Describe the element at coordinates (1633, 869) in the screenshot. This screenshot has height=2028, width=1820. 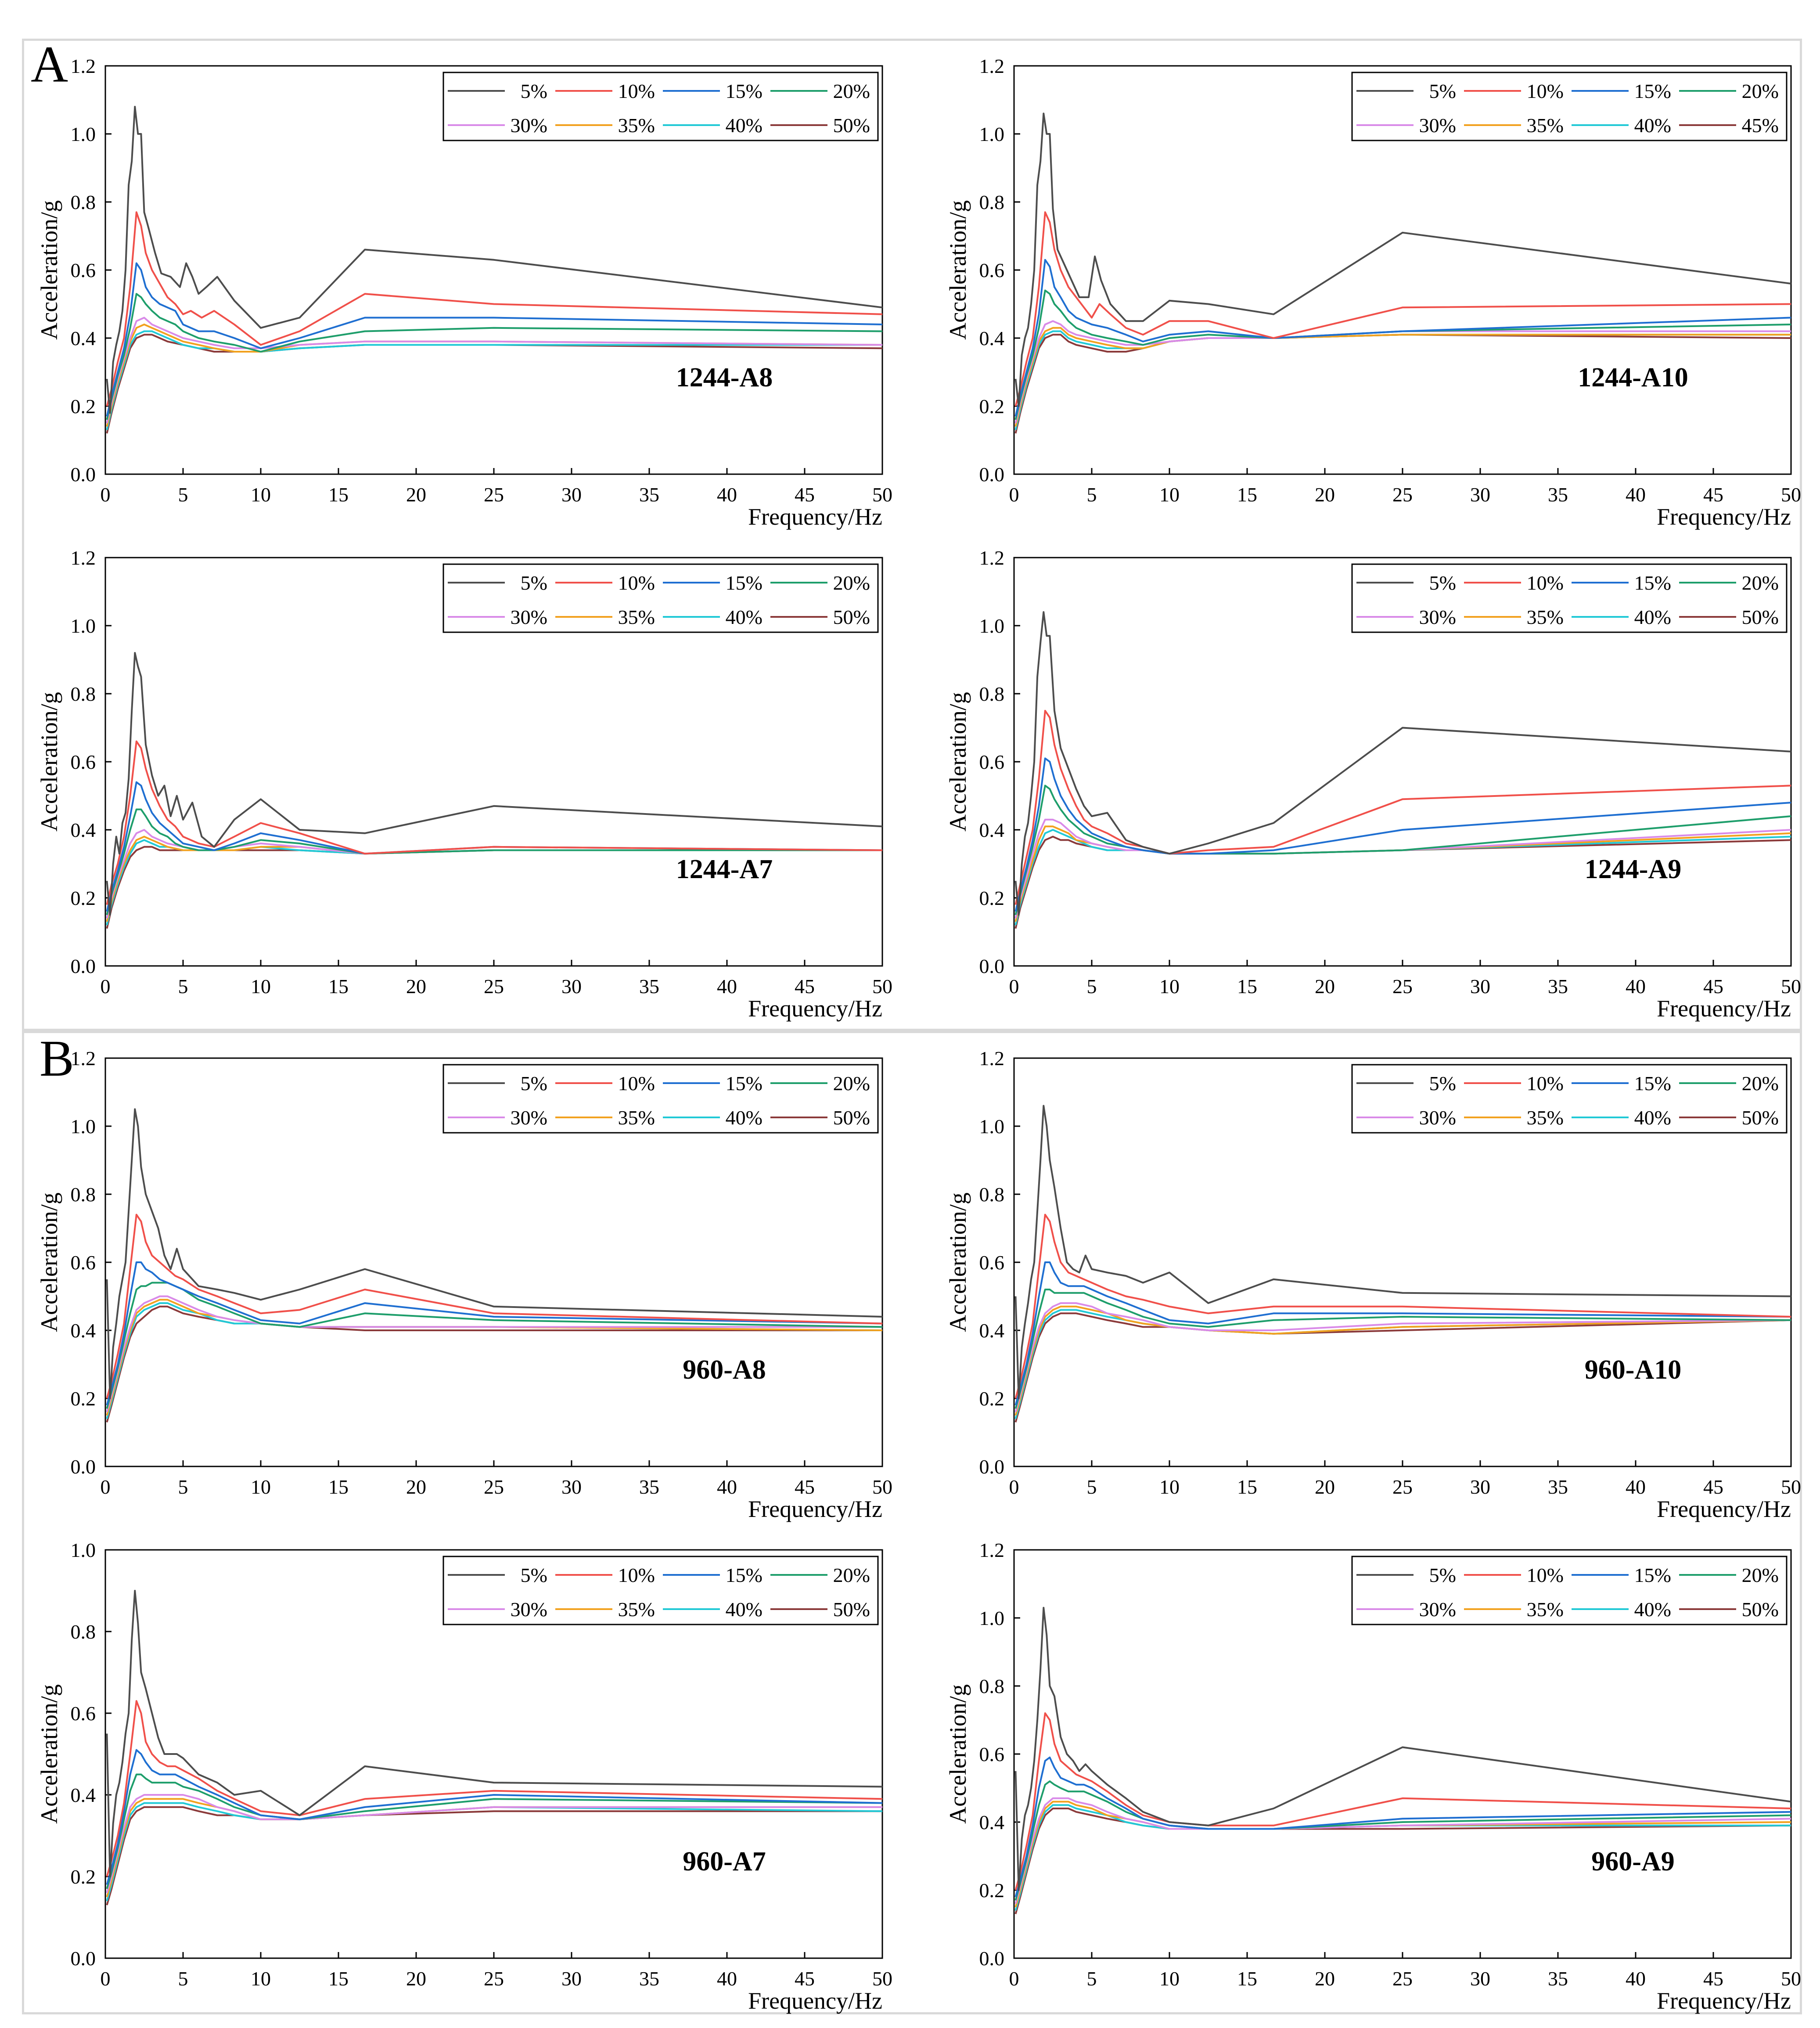
I see `sample-label: 1244-A9` at that location.